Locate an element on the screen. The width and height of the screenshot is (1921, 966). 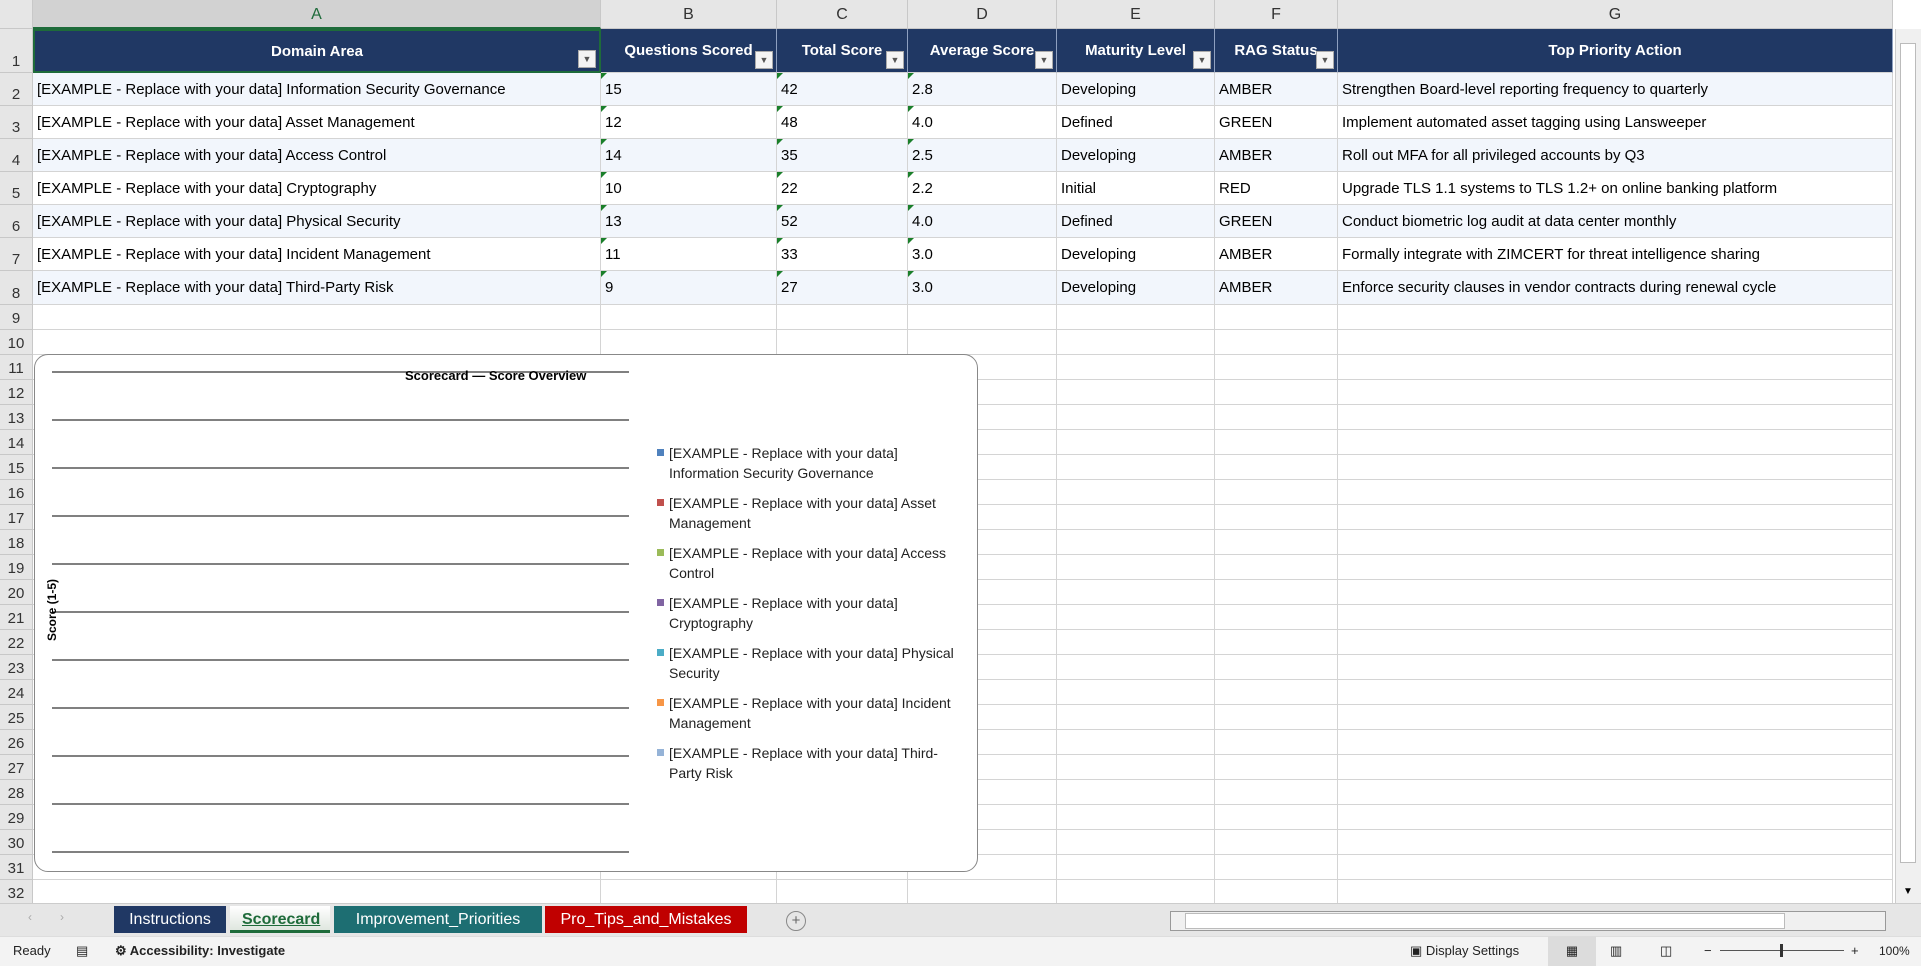
sheet-tab-improvement_priorities: Improvement_Priorities is located at coordinates (438, 919).